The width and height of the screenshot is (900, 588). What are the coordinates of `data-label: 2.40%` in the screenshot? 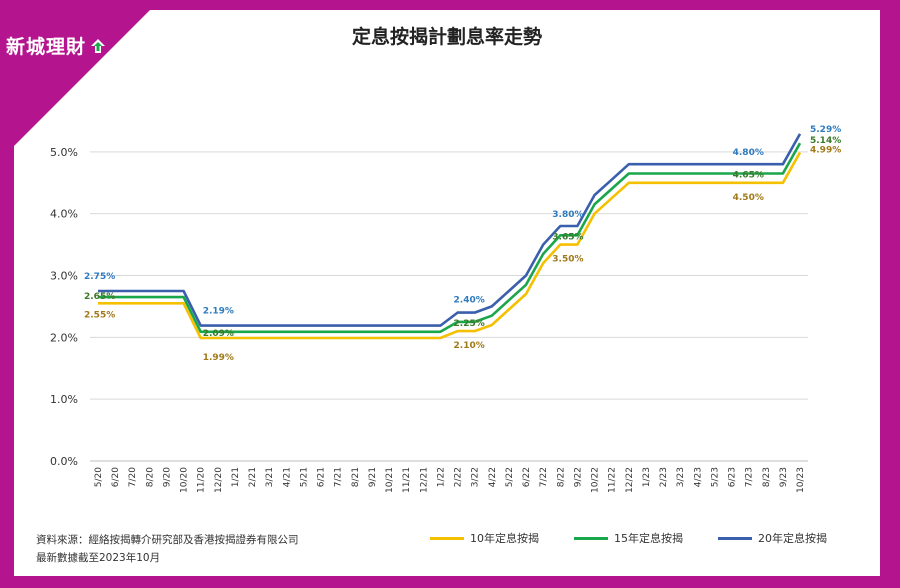 It's located at (469, 301).